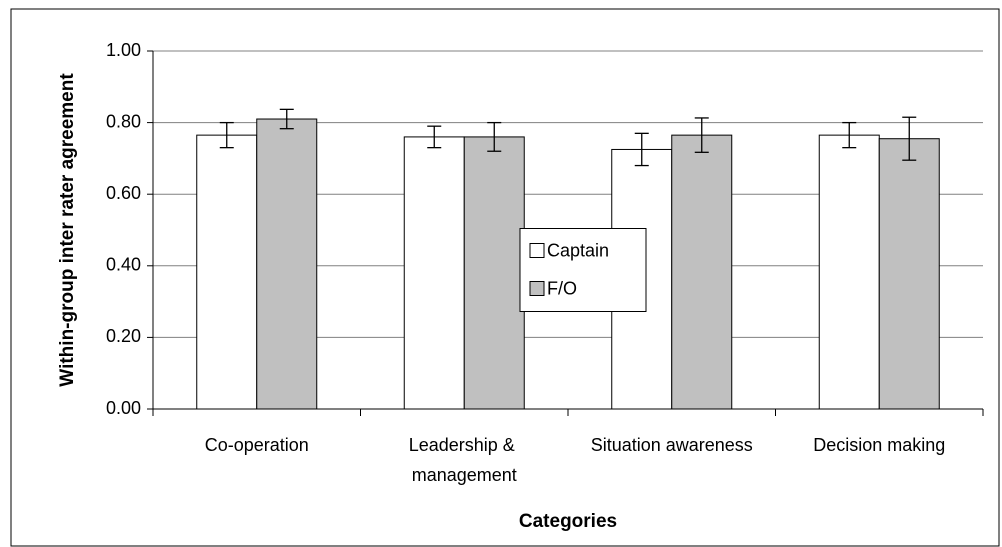 This screenshot has height=547, width=1002. What do you see at coordinates (257, 445) in the screenshot?
I see `x-tick-label: Co-operation` at bounding box center [257, 445].